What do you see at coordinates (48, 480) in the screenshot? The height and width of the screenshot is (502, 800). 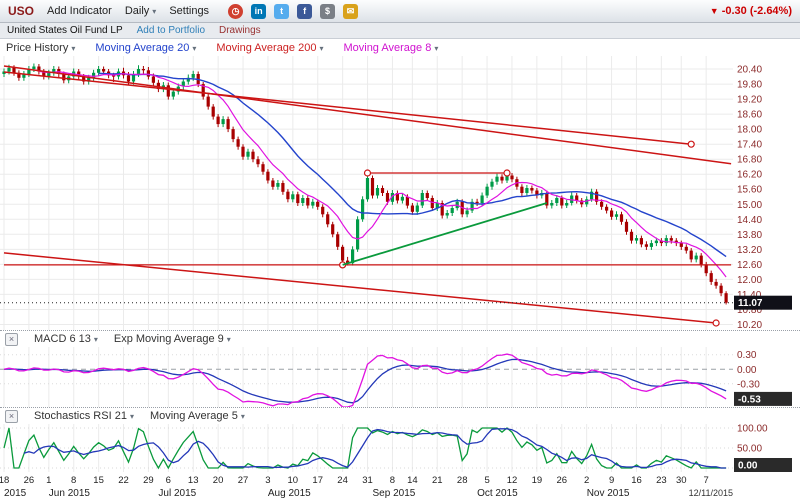 I see `svg-text: 1` at bounding box center [48, 480].